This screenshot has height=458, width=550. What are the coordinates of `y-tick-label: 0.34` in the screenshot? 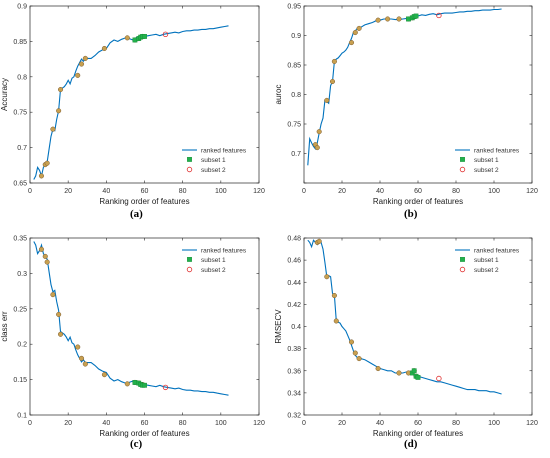 It's located at (294, 393).